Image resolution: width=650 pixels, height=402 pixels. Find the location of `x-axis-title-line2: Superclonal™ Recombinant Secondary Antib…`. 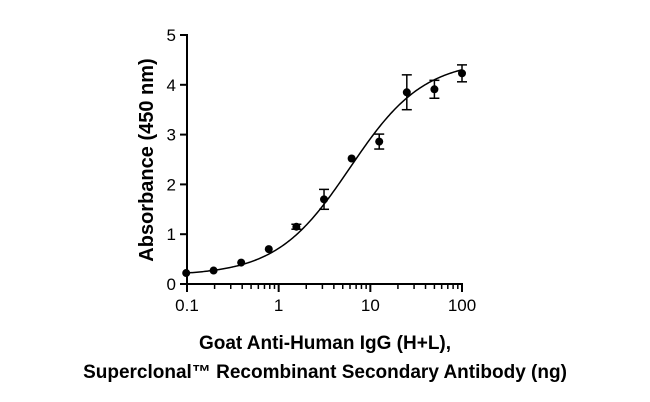

x-axis-title-line2: Superclonal™ Recombinant Secondary Antib… is located at coordinates (325, 372).